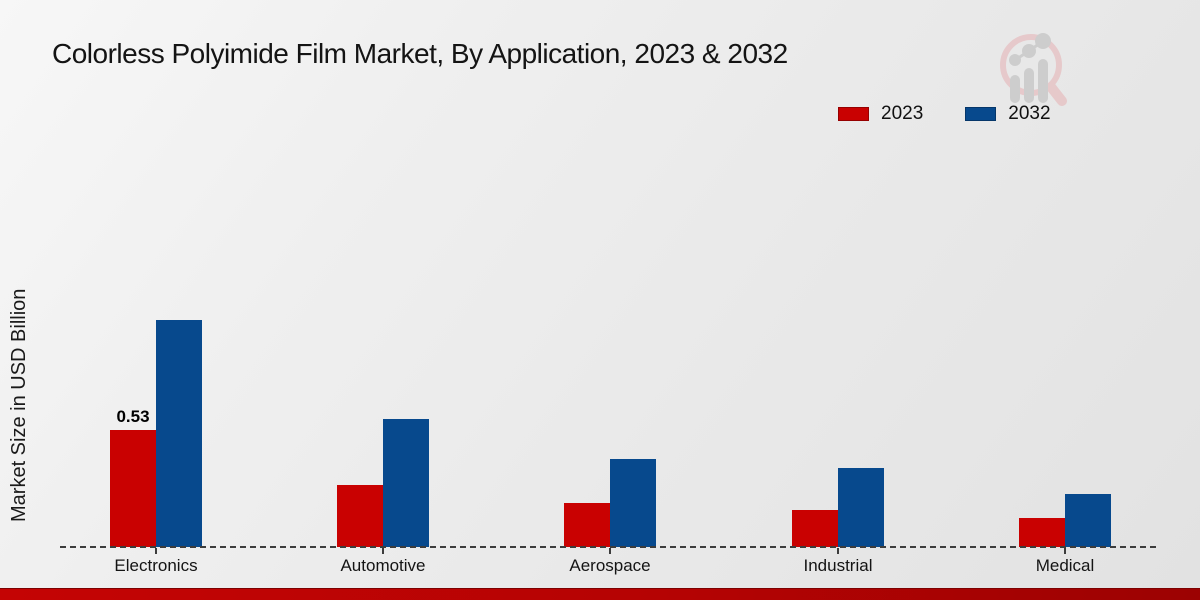  I want to click on x-axis-baseline, so click(608, 547).